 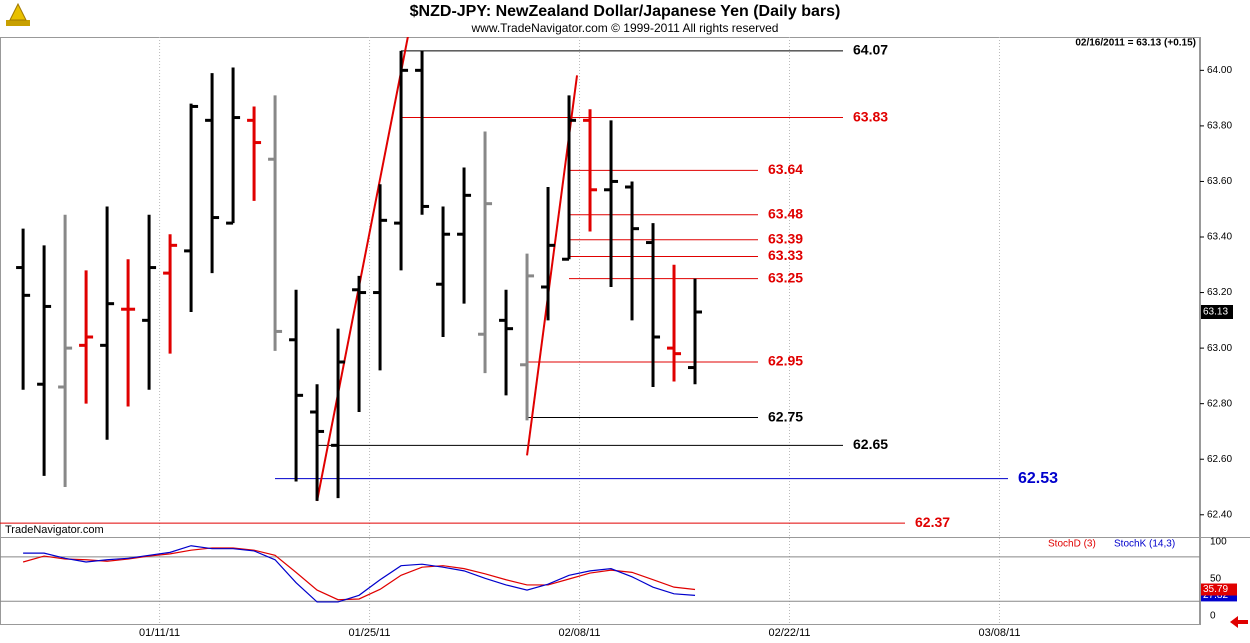 What do you see at coordinates (932, 522) in the screenshot?
I see `level-label: 62.37` at bounding box center [932, 522].